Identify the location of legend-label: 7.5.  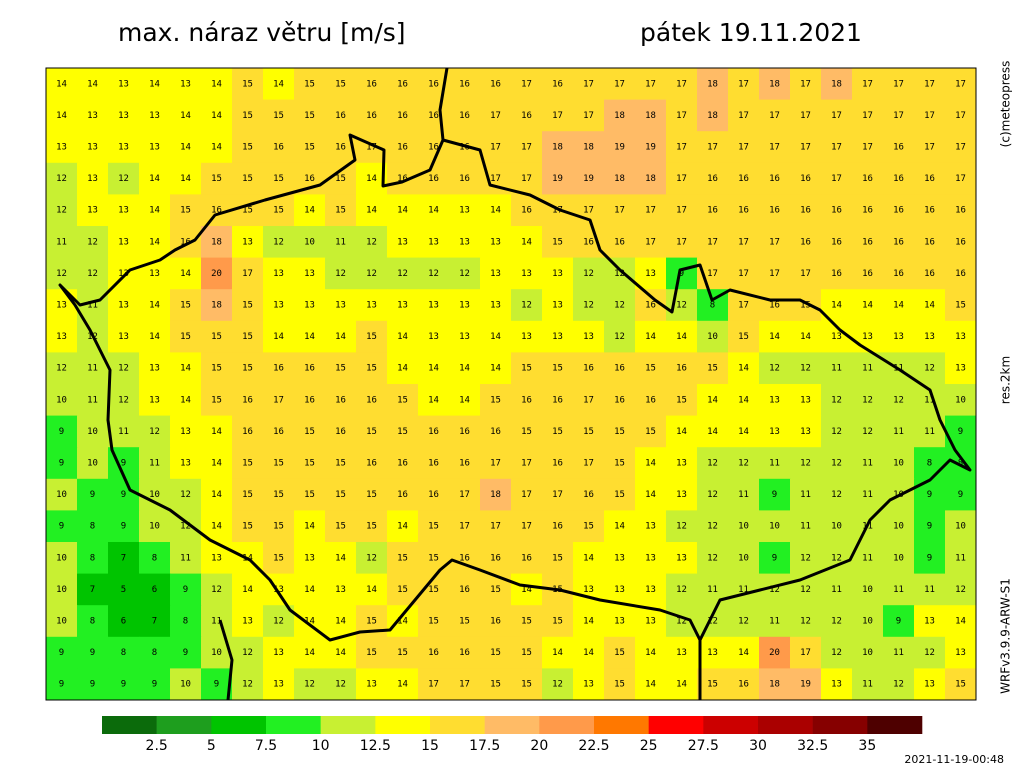
(266, 746).